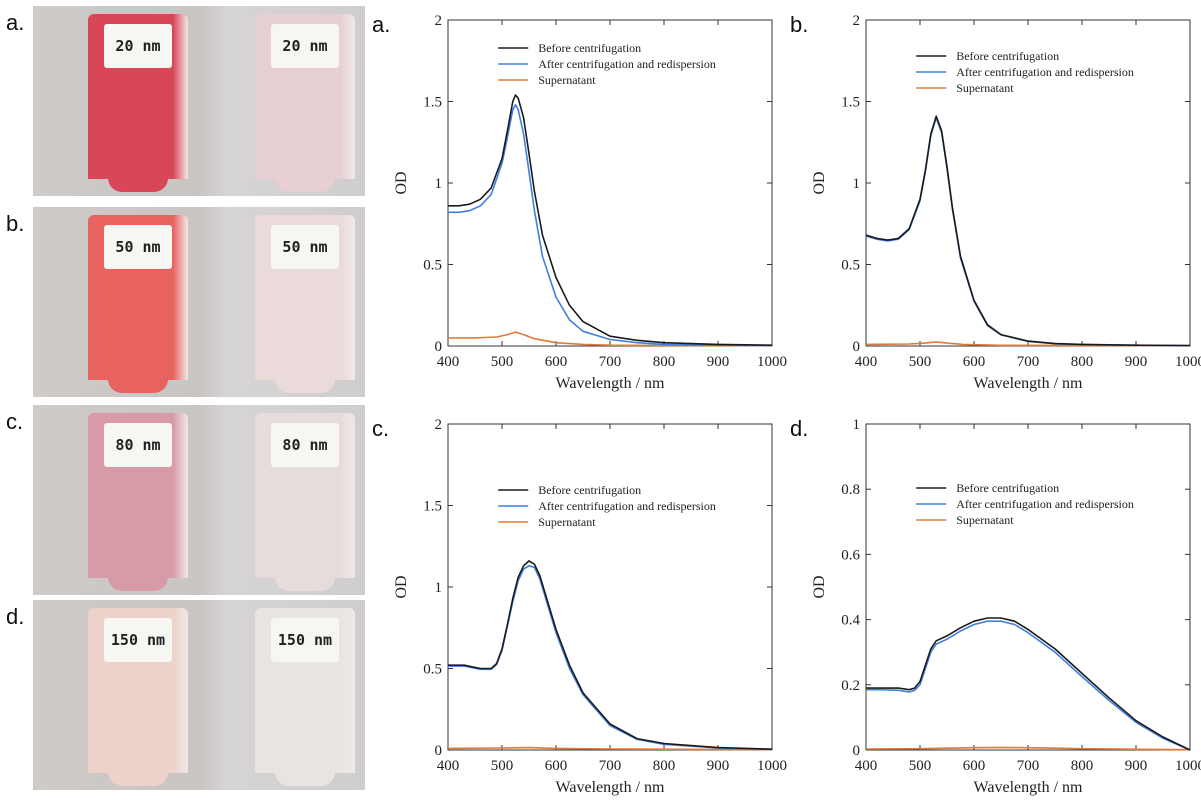 Image resolution: width=1201 pixels, height=803 pixels. What do you see at coordinates (199, 302) in the screenshot?
I see `vial-photo: 50 nm 50 nm` at bounding box center [199, 302].